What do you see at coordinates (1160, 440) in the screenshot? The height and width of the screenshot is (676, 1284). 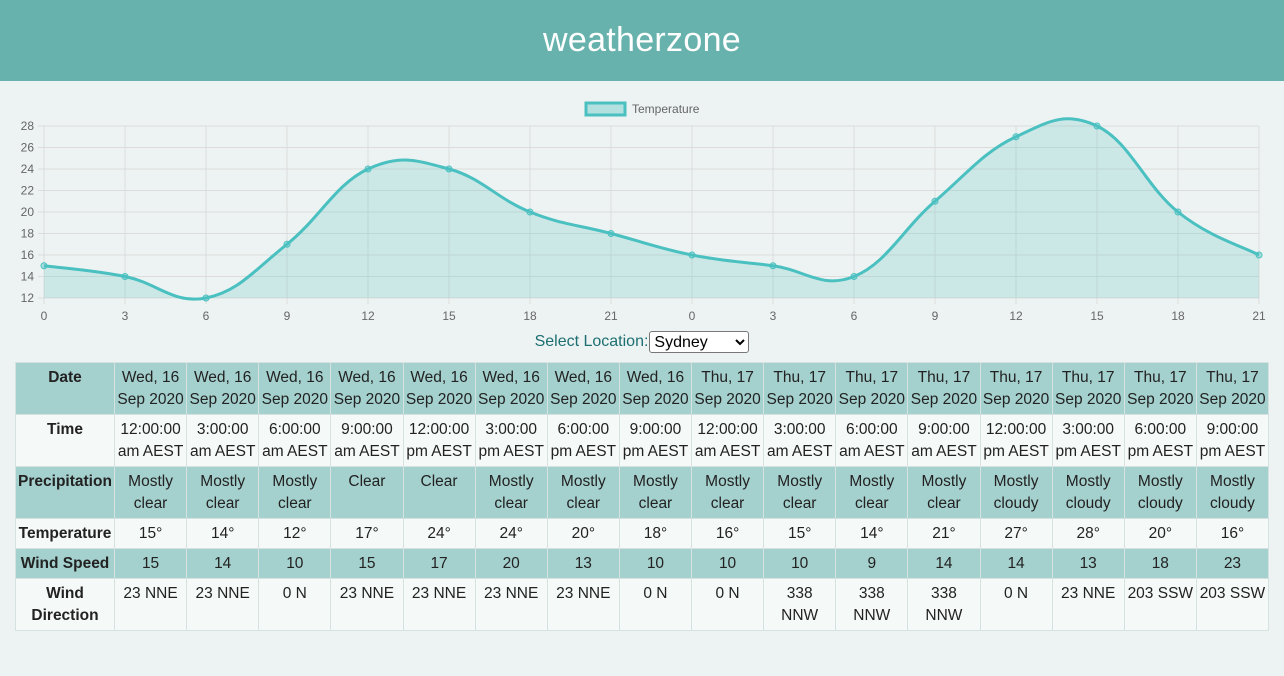 I see `table-cell: 6:00:00 pm AEST` at bounding box center [1160, 440].